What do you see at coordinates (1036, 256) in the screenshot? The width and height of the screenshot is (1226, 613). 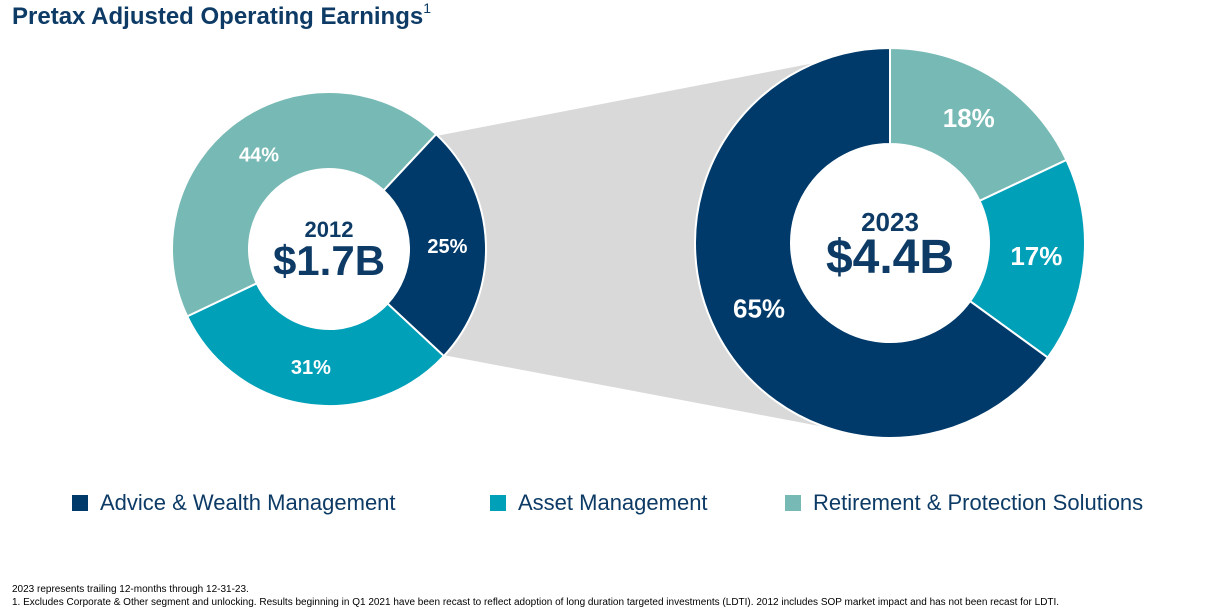 I see `slice-data-label: 17%` at bounding box center [1036, 256].